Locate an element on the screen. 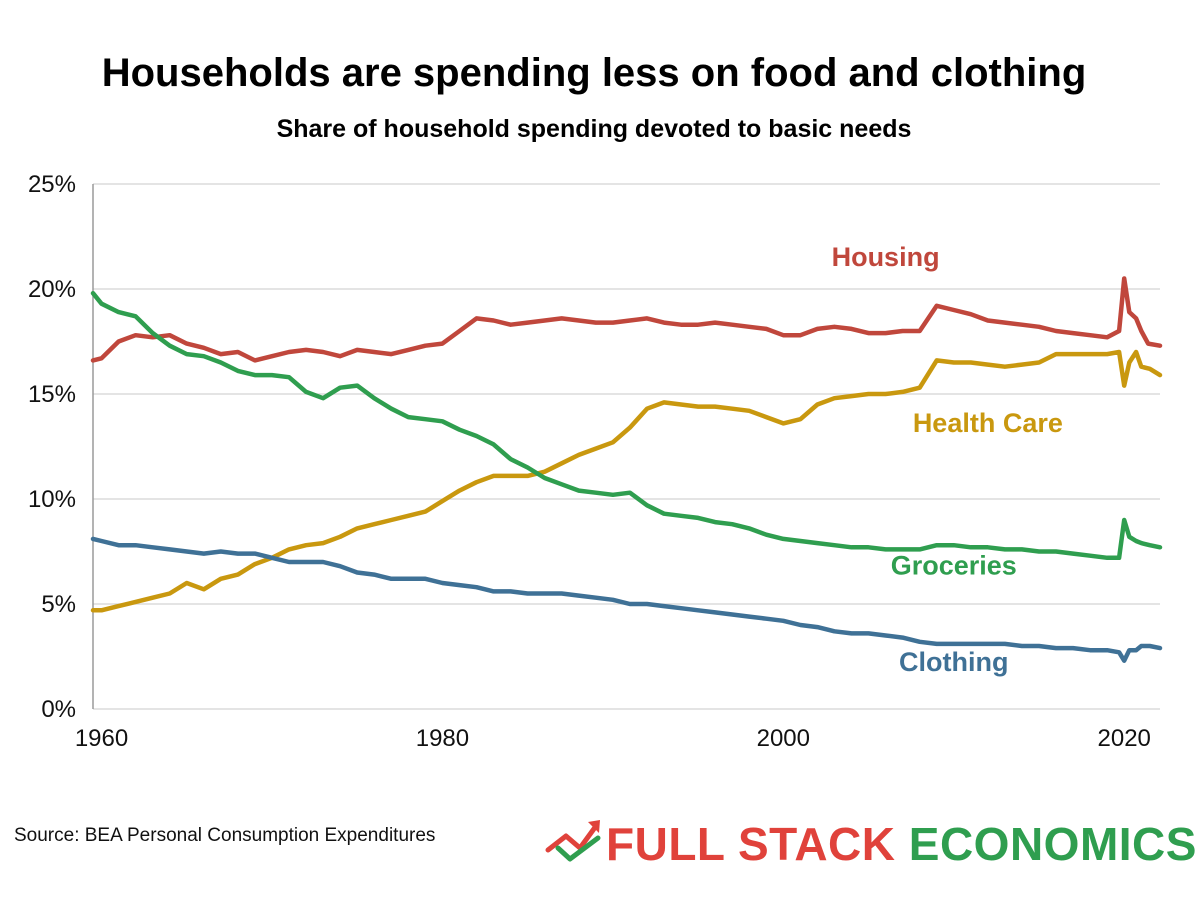 The height and width of the screenshot is (900, 1200). brand-logo: FULL STACK ECONOMICS is located at coordinates (871, 844).